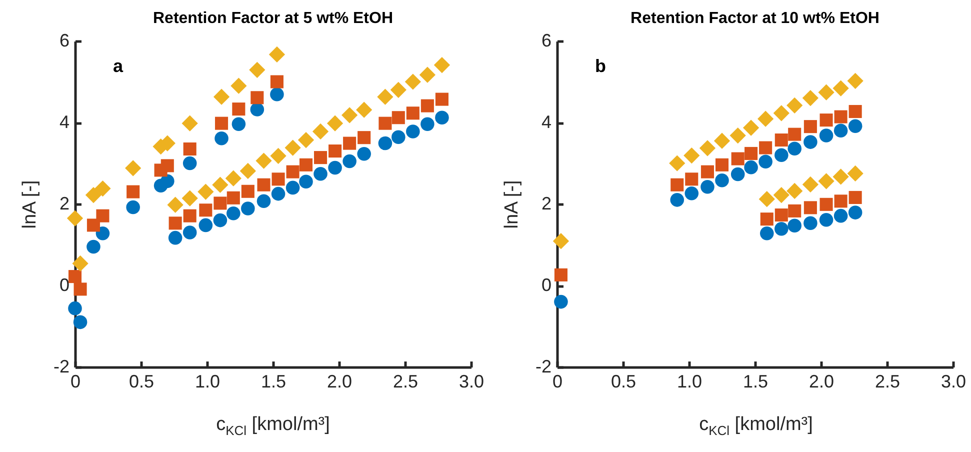 The image size is (971, 452). What do you see at coordinates (546, 285) in the screenshot?
I see `y-tick-label: 0` at bounding box center [546, 285].